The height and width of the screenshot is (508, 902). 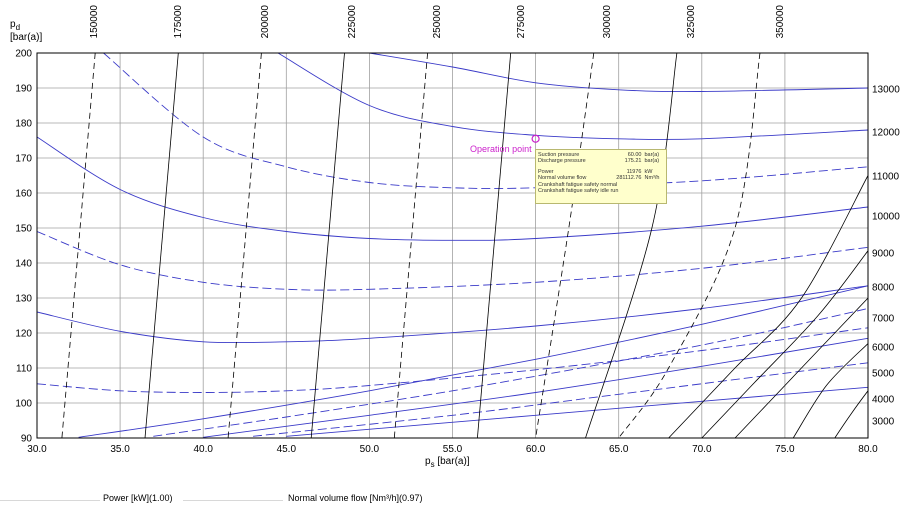 I want to click on tooltip-row-label: Crankshaft fatigue safety normal, so click(x=578, y=184).